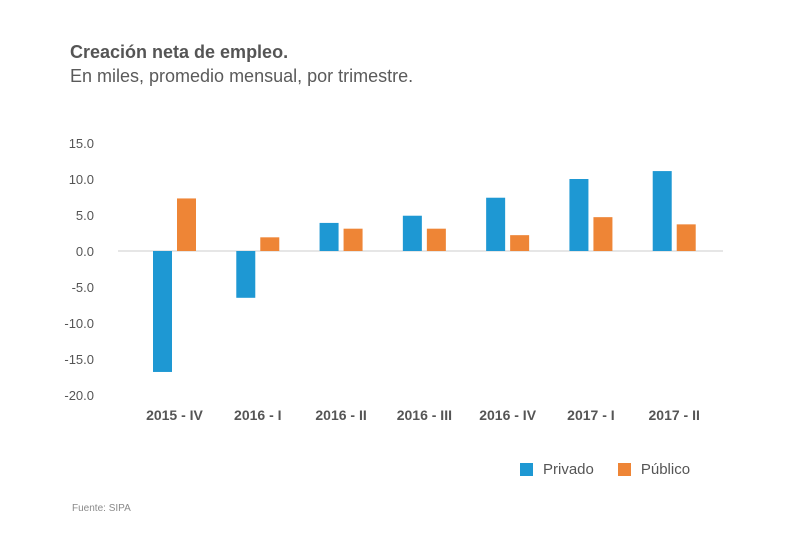 The width and height of the screenshot is (800, 557). I want to click on x-category-label: 2015 - IV, so click(174, 415).